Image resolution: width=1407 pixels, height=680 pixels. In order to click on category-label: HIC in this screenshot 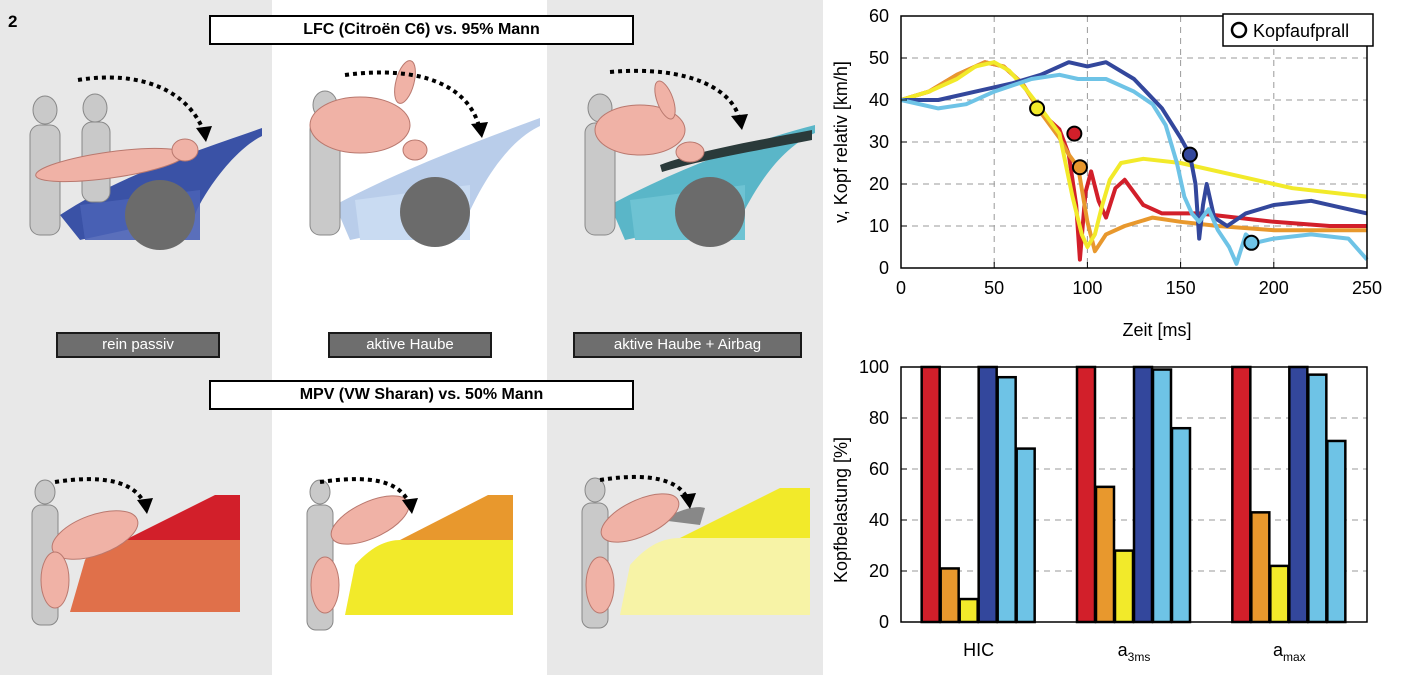, I will do `click(978, 650)`.